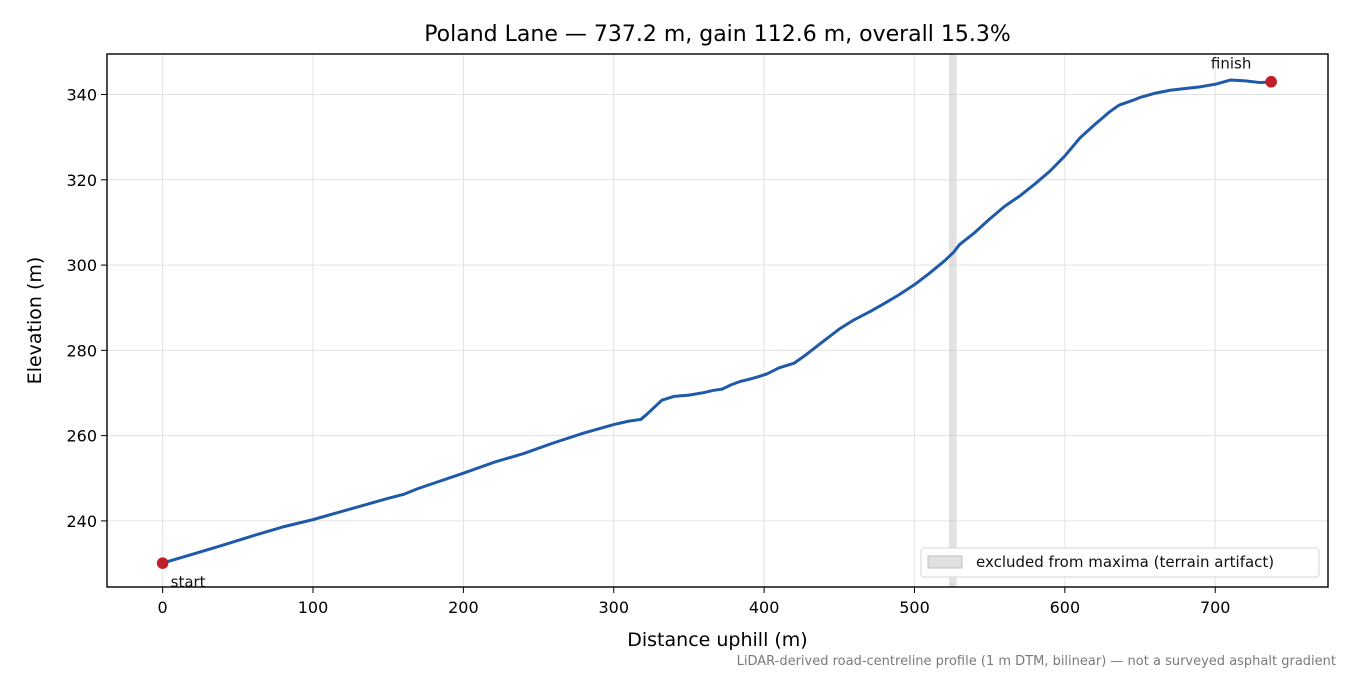  Describe the element at coordinates (81, 350) in the screenshot. I see `y-tick-label: 280` at that location.